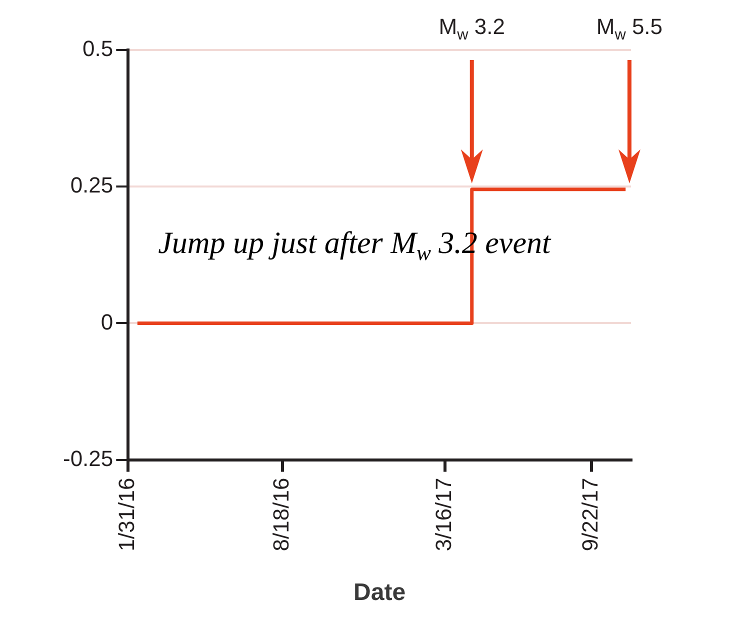 This screenshot has height=630, width=753. I want to click on x-axis-title: Date, so click(380, 592).